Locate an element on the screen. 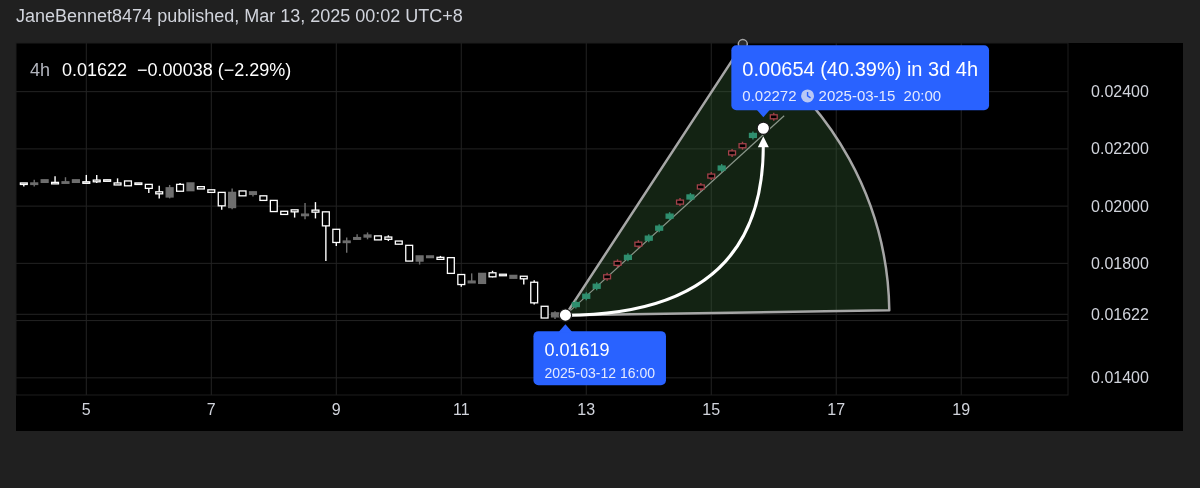  x-tick-label: 17 is located at coordinates (836, 409).